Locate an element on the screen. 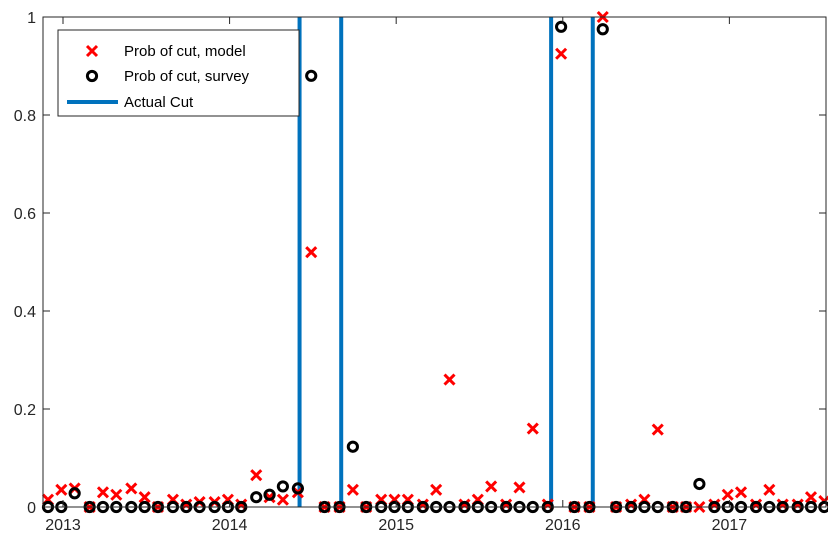  x-tick-label: 2017 is located at coordinates (730, 525).